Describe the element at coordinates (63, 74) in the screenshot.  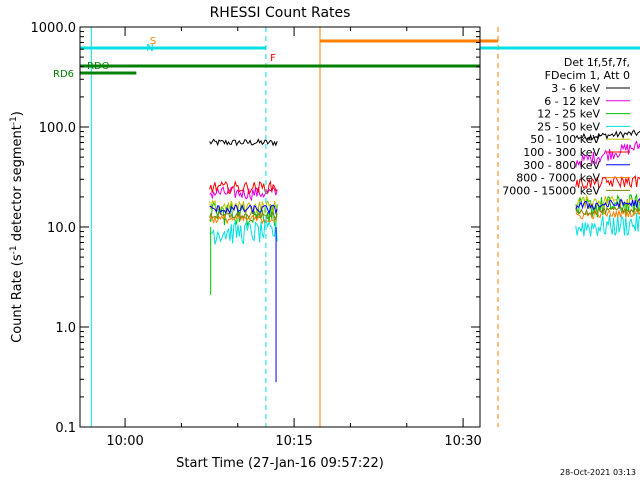
I see `rd6-flag-label: RD6` at that location.